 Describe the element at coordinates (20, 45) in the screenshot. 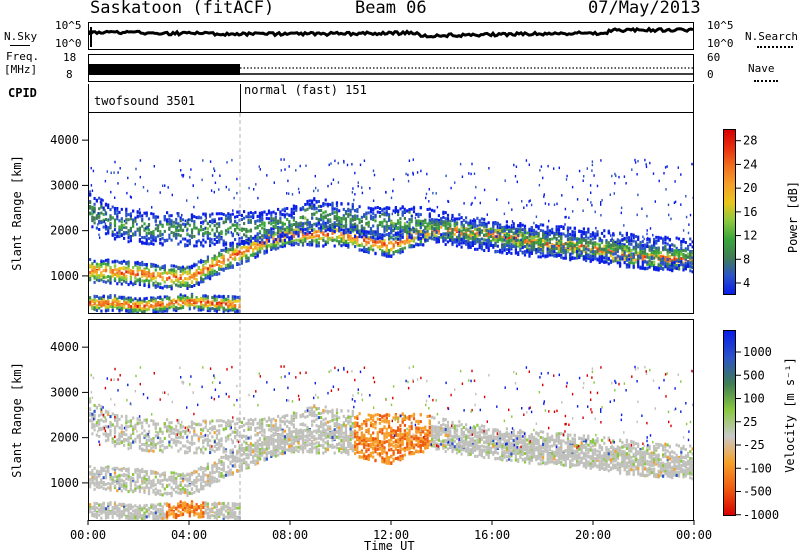

I see `nsky-legend-line` at that location.